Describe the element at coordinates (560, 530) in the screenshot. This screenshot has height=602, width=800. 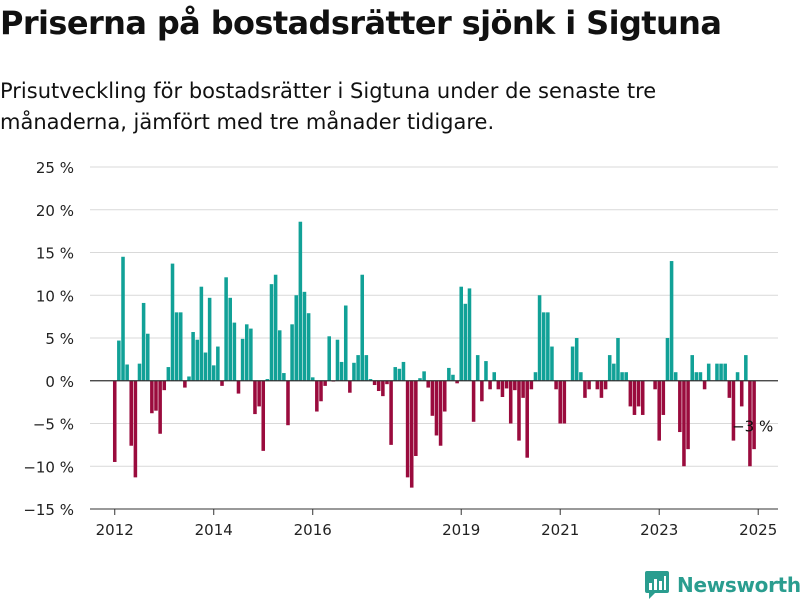
I see `x-tick-label: 2021` at that location.